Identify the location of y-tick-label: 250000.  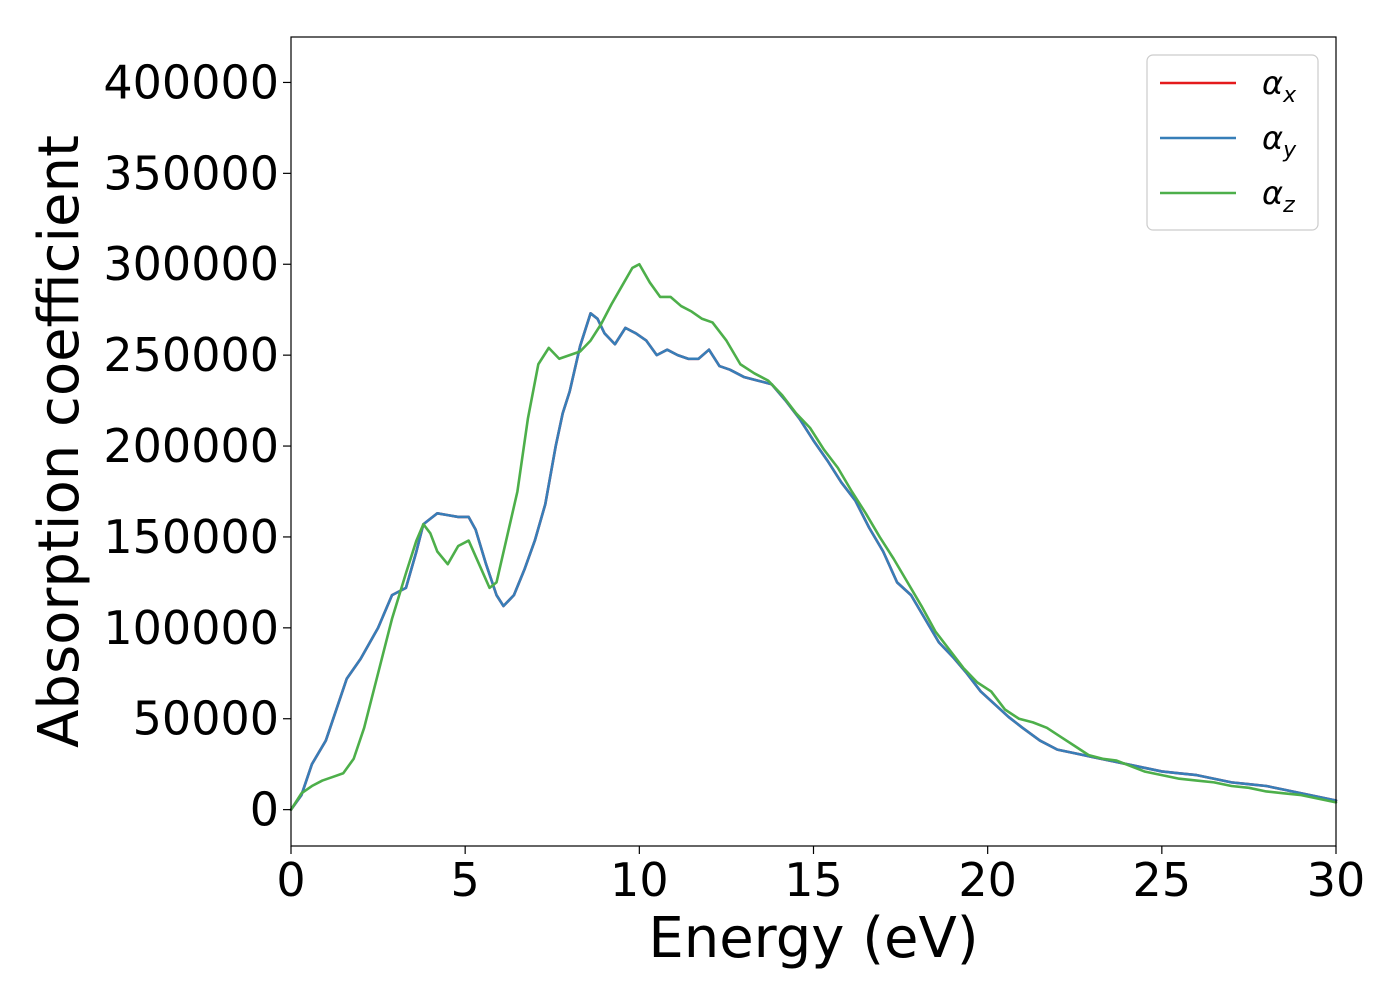
(191, 355).